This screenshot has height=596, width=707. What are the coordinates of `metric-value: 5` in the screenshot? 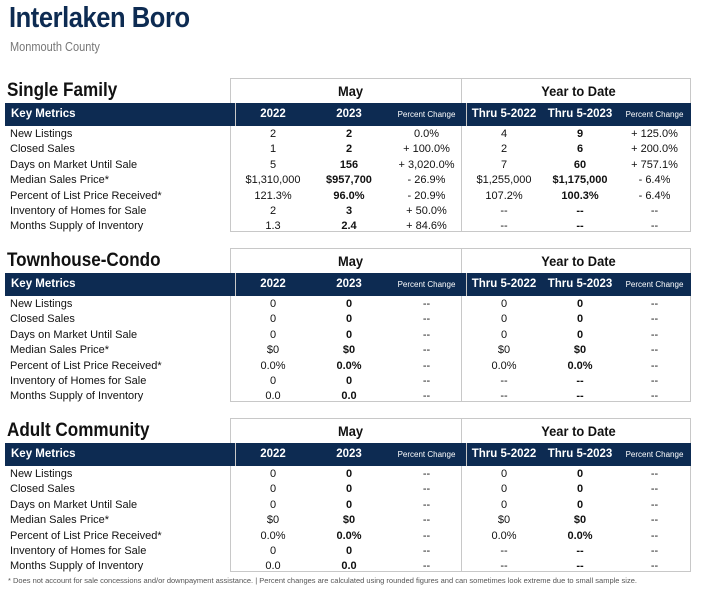 It's located at (273, 164).